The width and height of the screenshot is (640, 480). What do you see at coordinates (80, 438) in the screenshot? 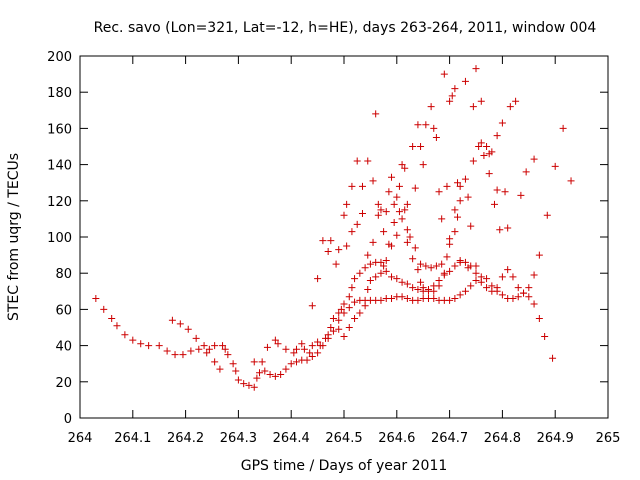
I see `x-tick-label: 264` at bounding box center [80, 438].